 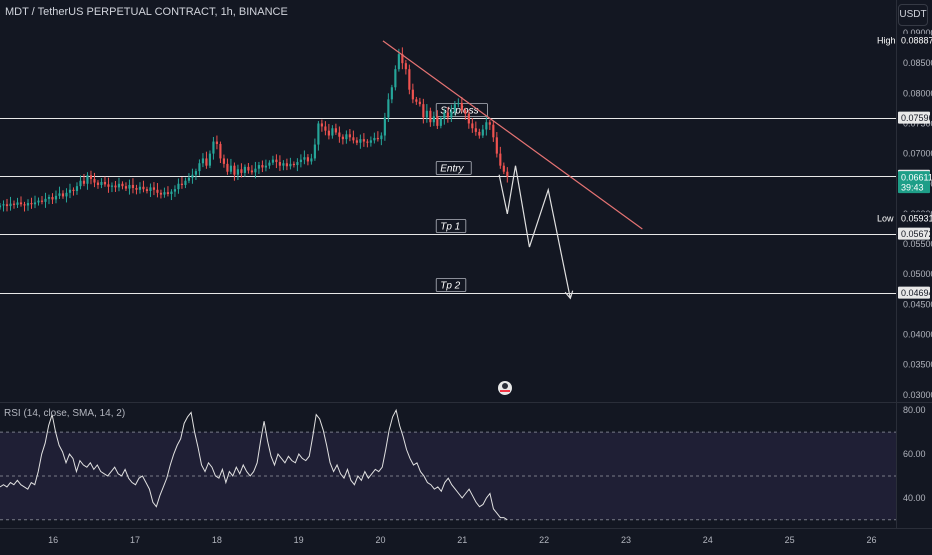 I want to click on rsi-y-tick-label: 80.00, so click(x=914, y=410).